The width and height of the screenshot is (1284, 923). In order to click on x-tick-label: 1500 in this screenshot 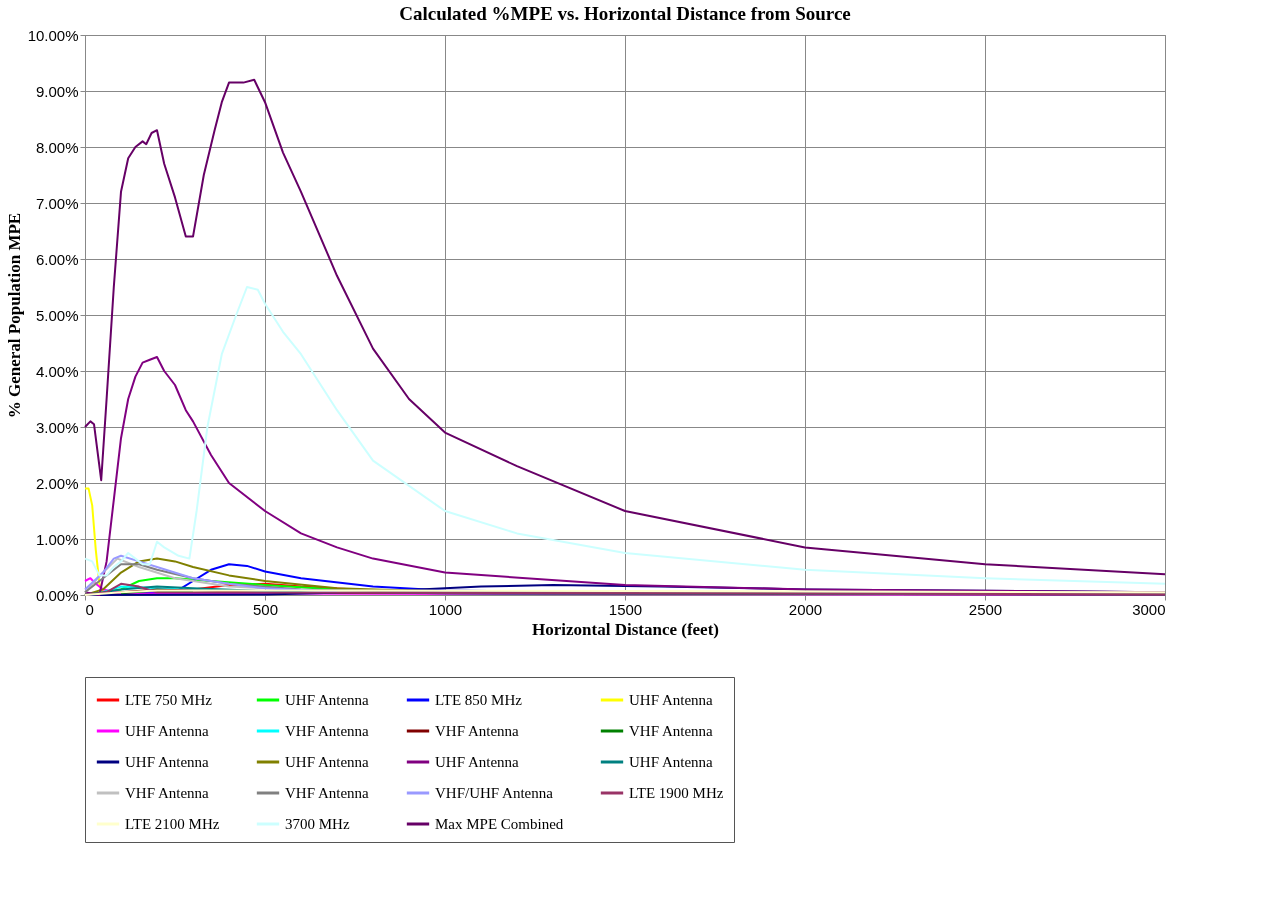, I will do `click(625, 609)`.